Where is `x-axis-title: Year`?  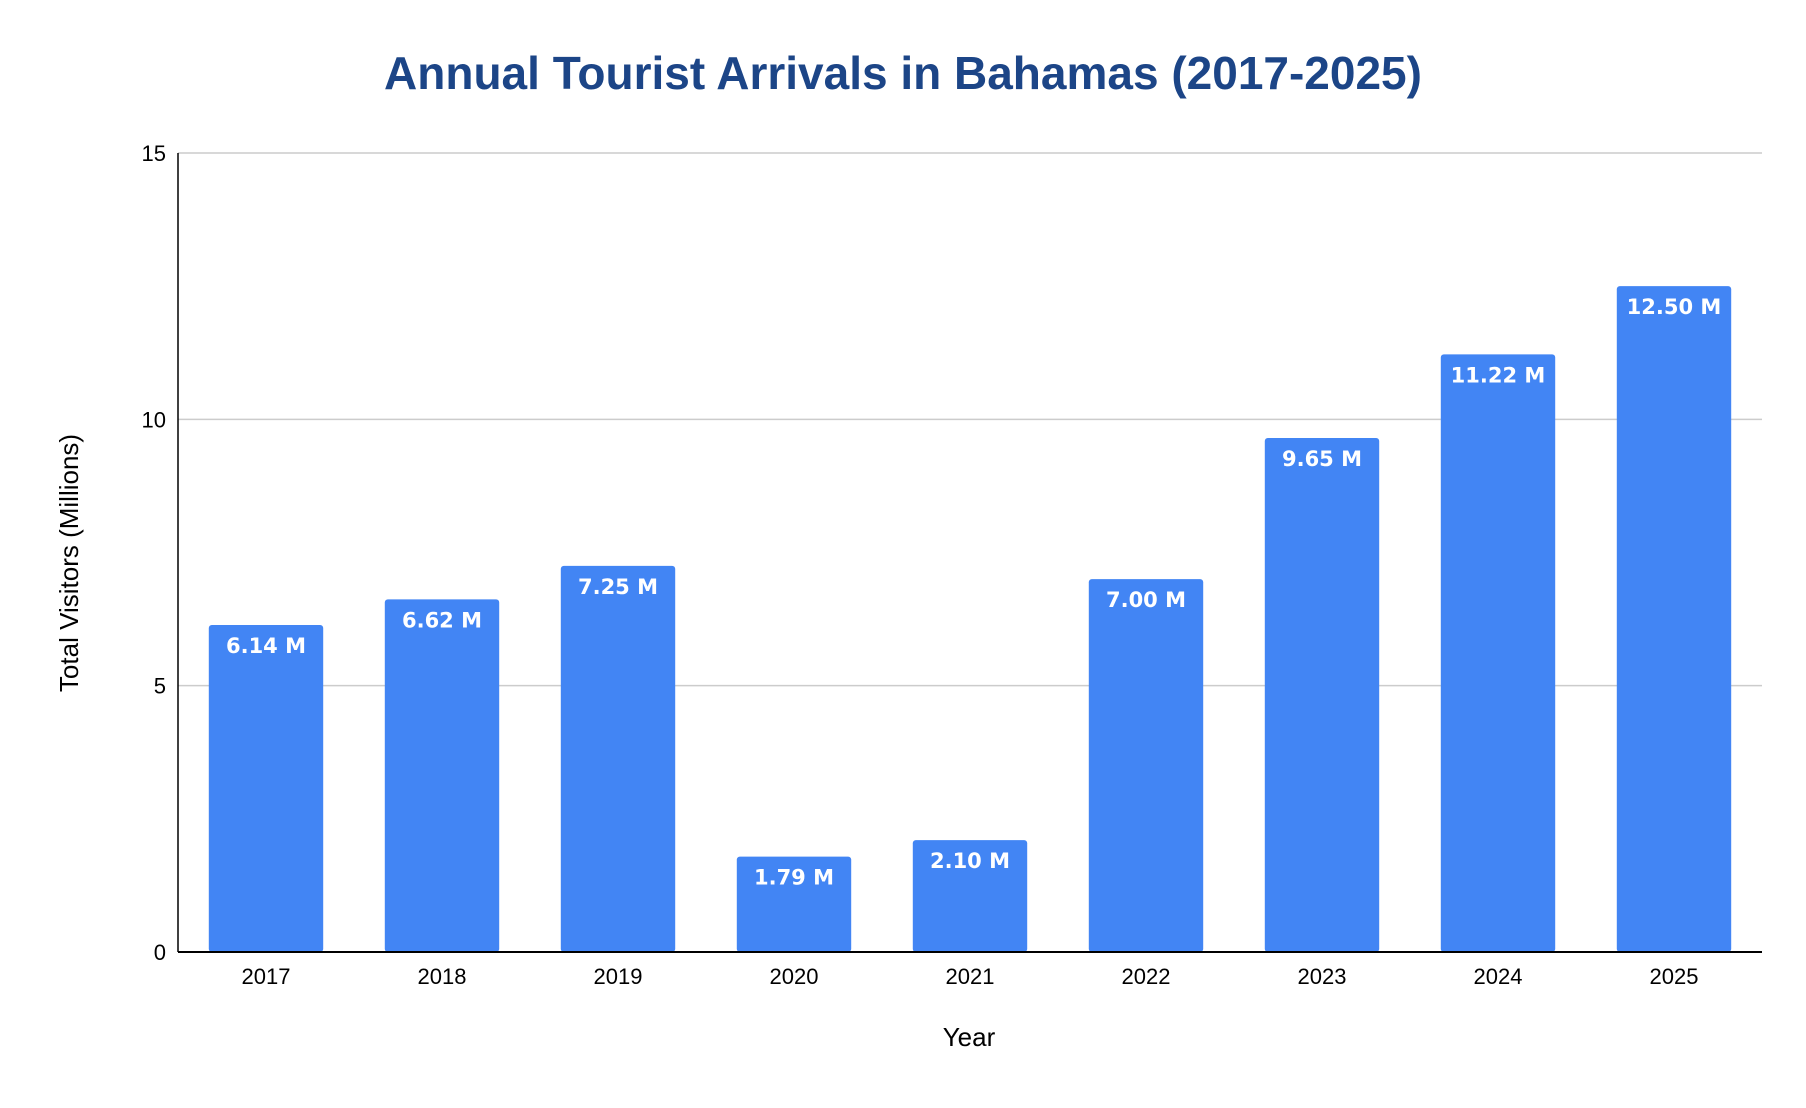
x-axis-title: Year is located at coordinates (969, 1037).